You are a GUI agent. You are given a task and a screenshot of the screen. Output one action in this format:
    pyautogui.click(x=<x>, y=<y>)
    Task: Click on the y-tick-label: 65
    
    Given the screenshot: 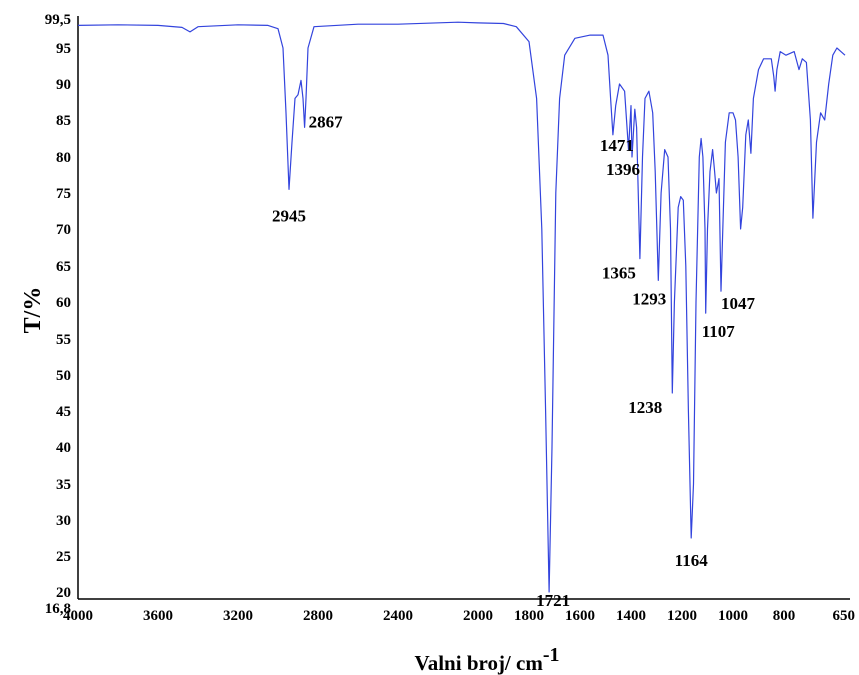 What is the action you would take?
    pyautogui.click(x=63, y=267)
    